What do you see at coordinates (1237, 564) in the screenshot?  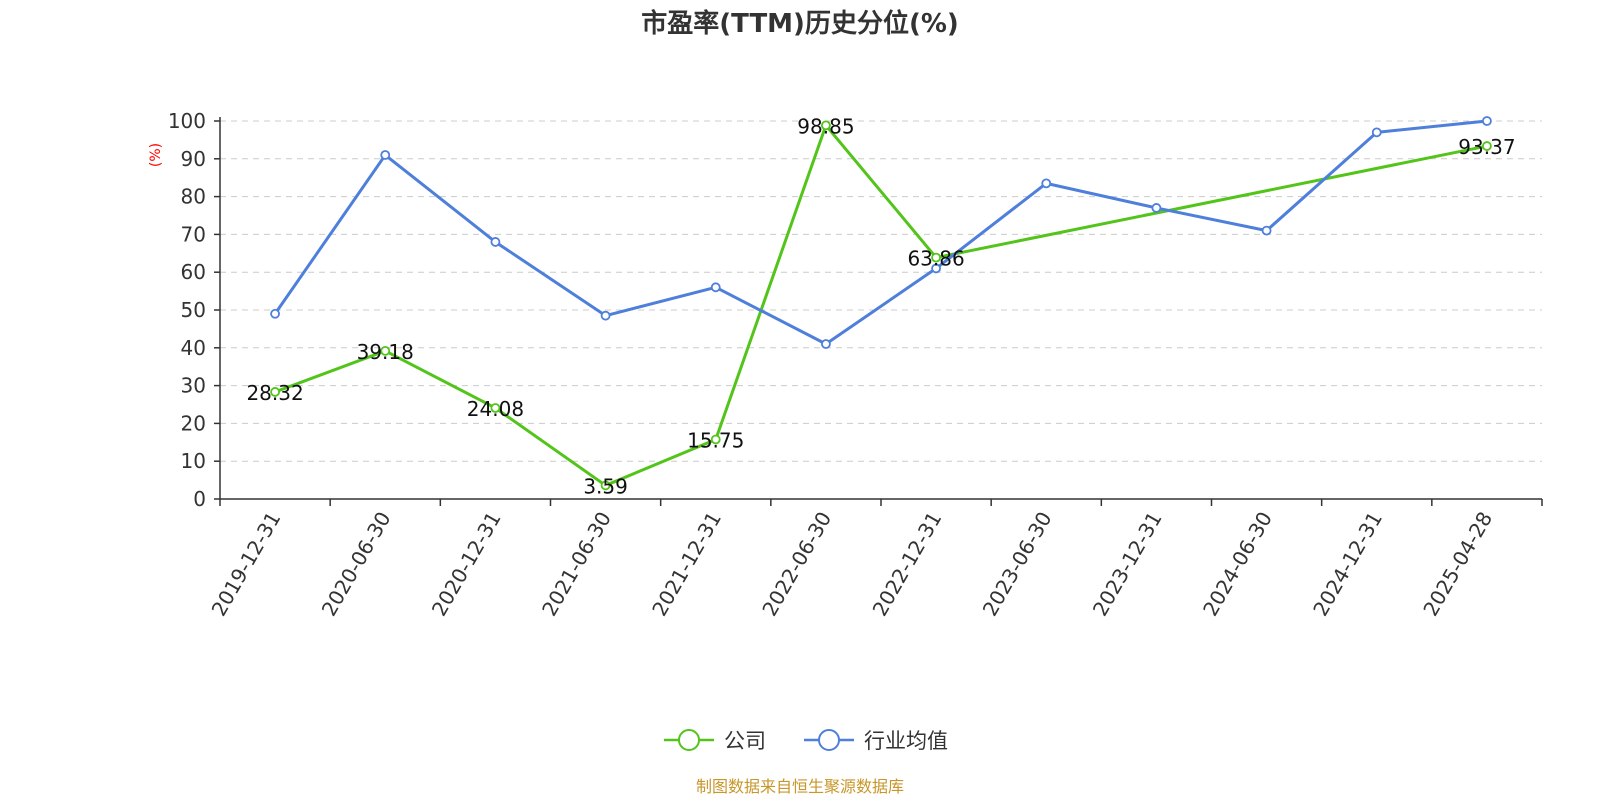 I see `x-tick-label: 2024-06-30` at bounding box center [1237, 564].